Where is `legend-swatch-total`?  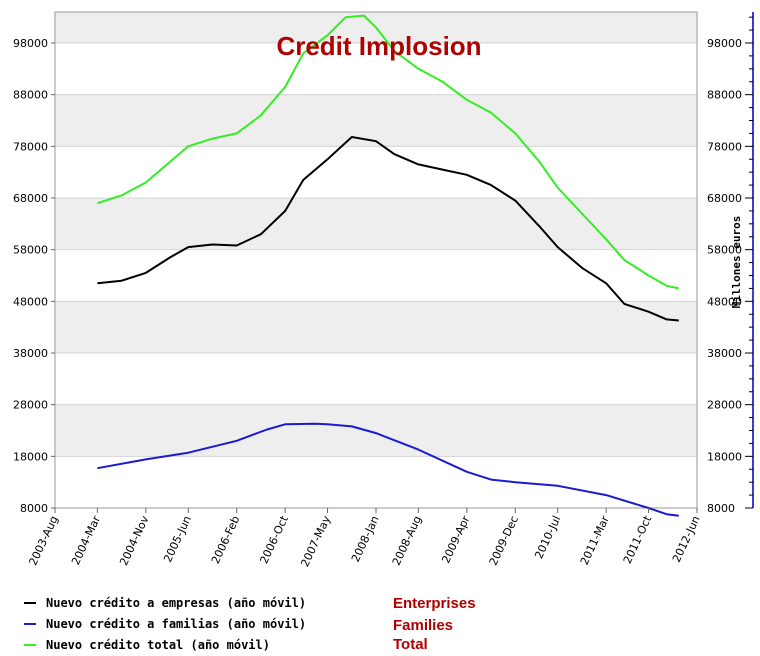
legend-swatch-total is located at coordinates (30, 644).